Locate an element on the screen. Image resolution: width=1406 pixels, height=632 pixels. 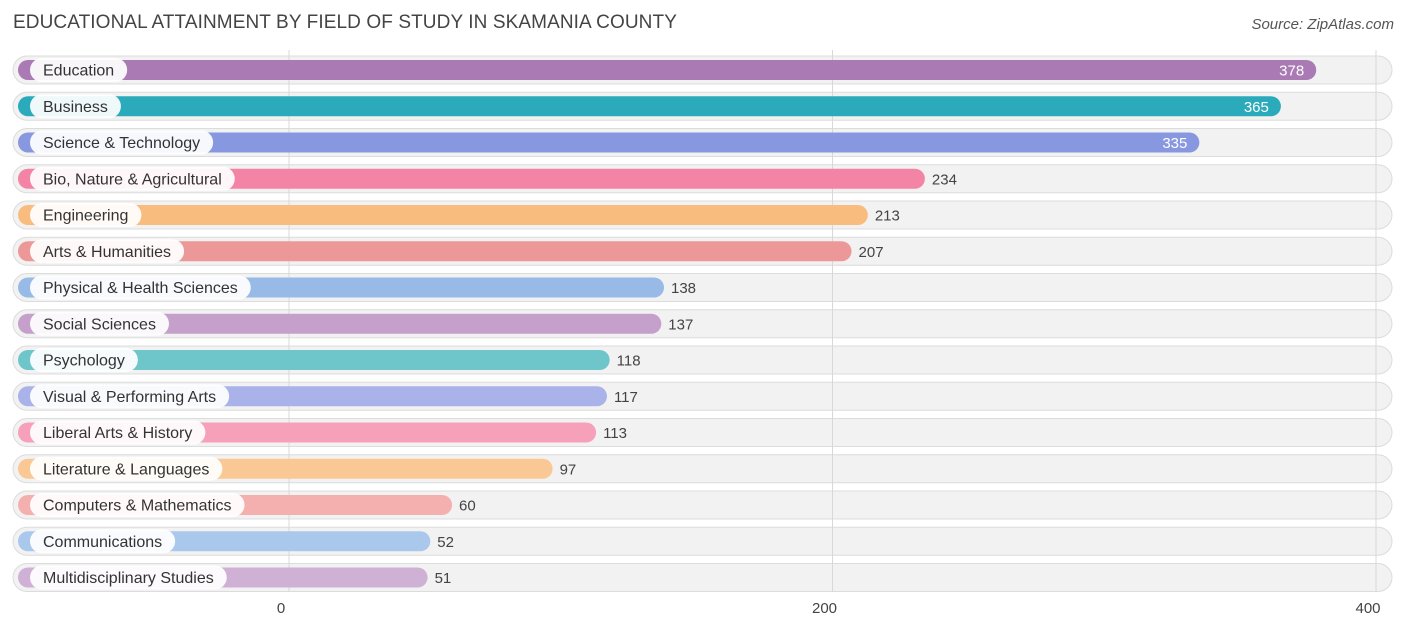
category-label: Psychology is located at coordinates (84, 361).